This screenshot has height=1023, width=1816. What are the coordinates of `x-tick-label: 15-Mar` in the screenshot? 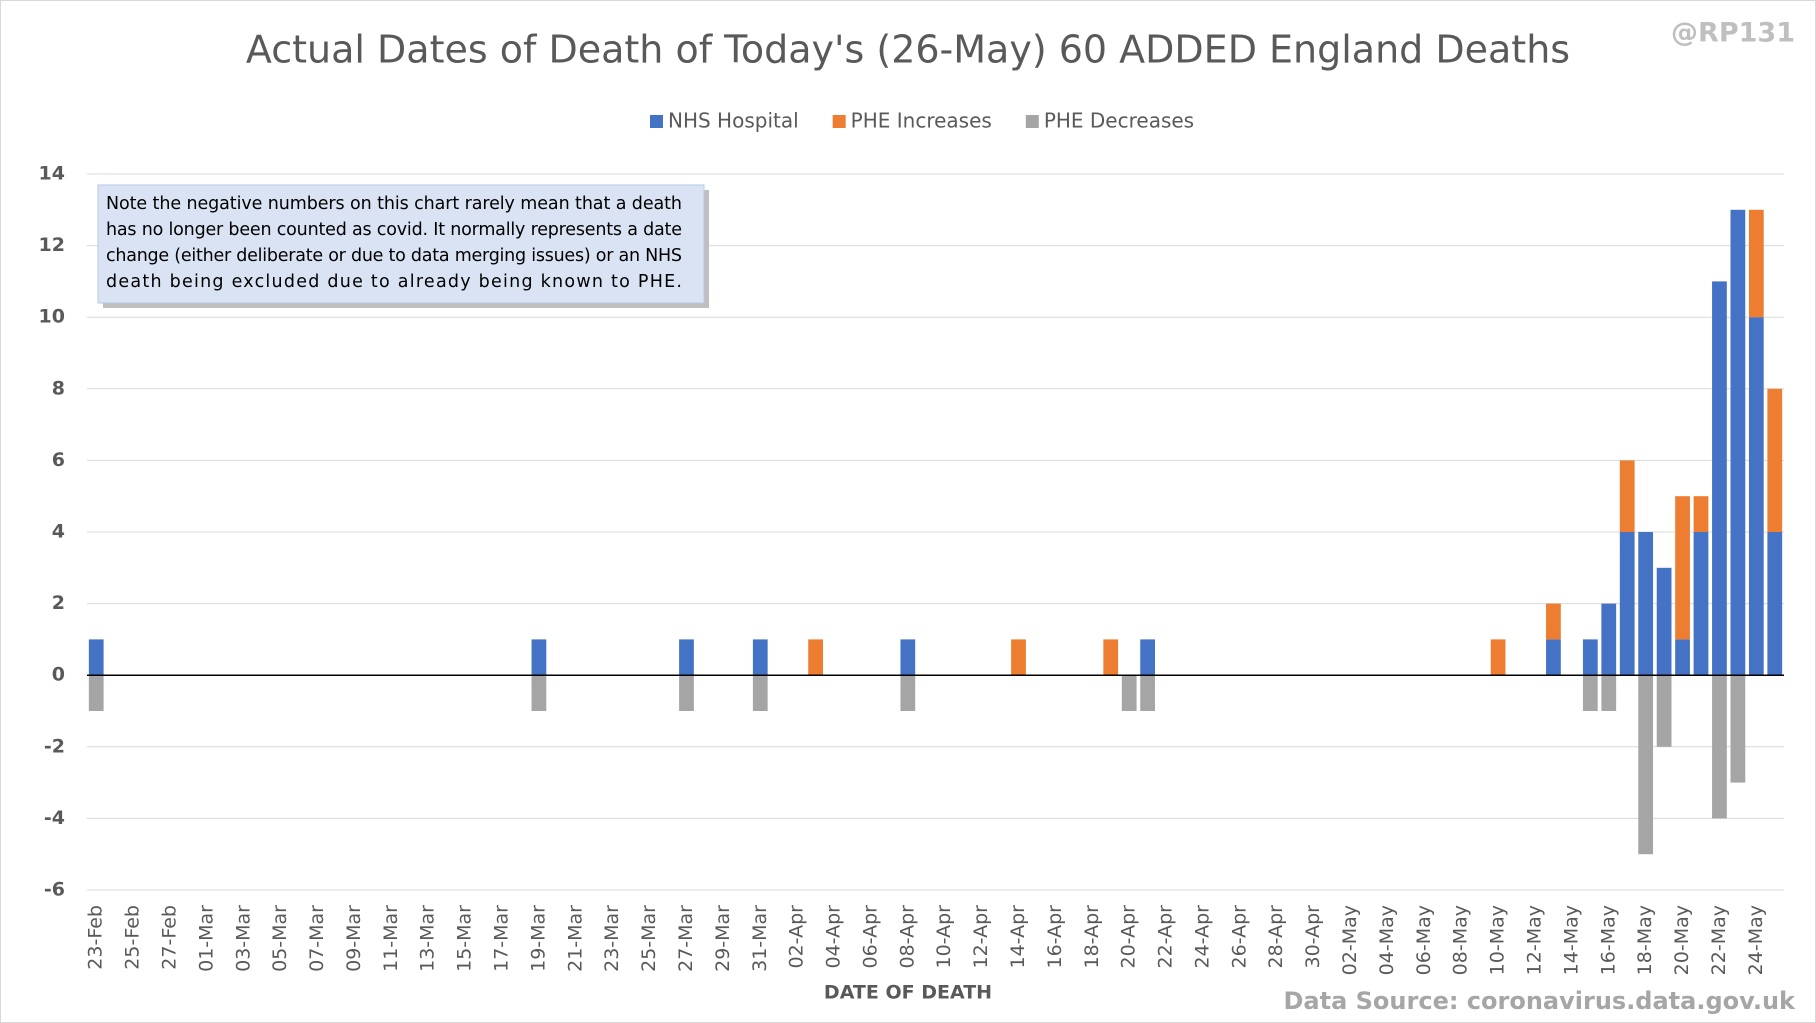 It's located at (465, 938).